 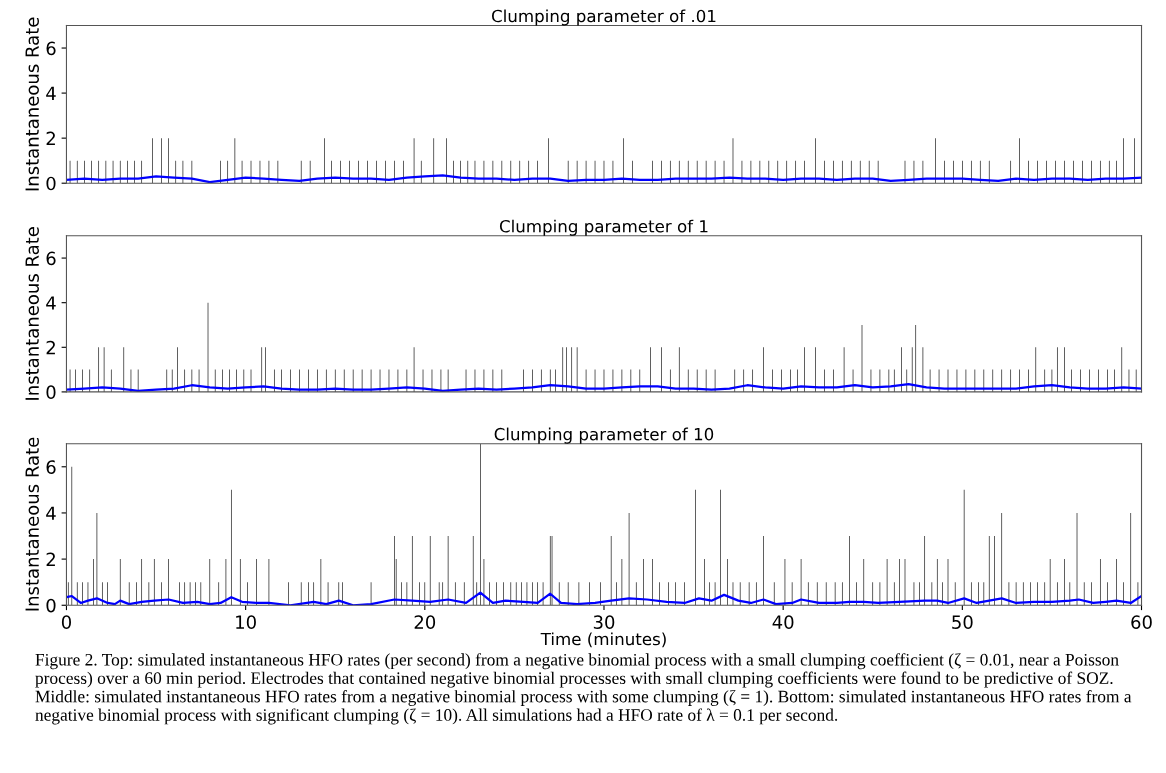 I want to click on x-tick-label: 60, so click(x=1141, y=622).